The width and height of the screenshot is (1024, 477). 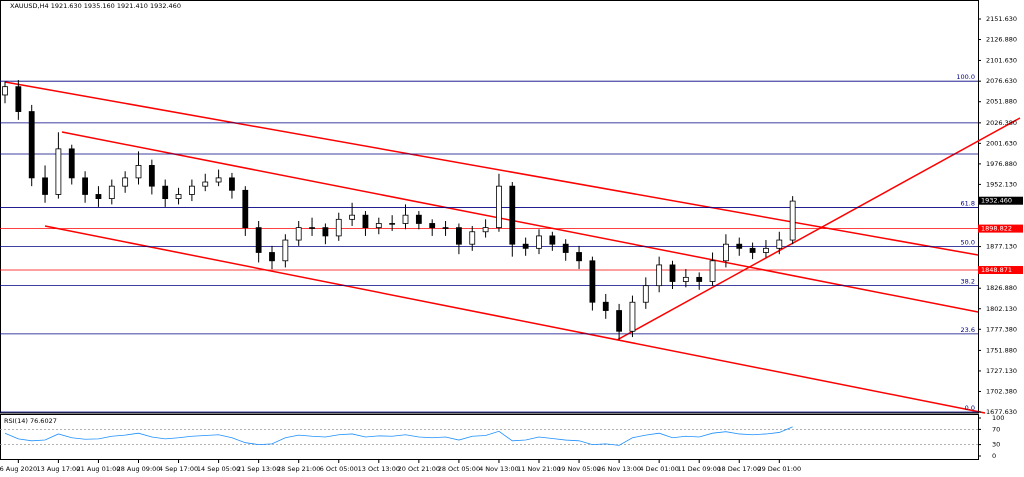 I want to click on x-tick-label: 6 Oct 05:00, so click(x=339, y=469).